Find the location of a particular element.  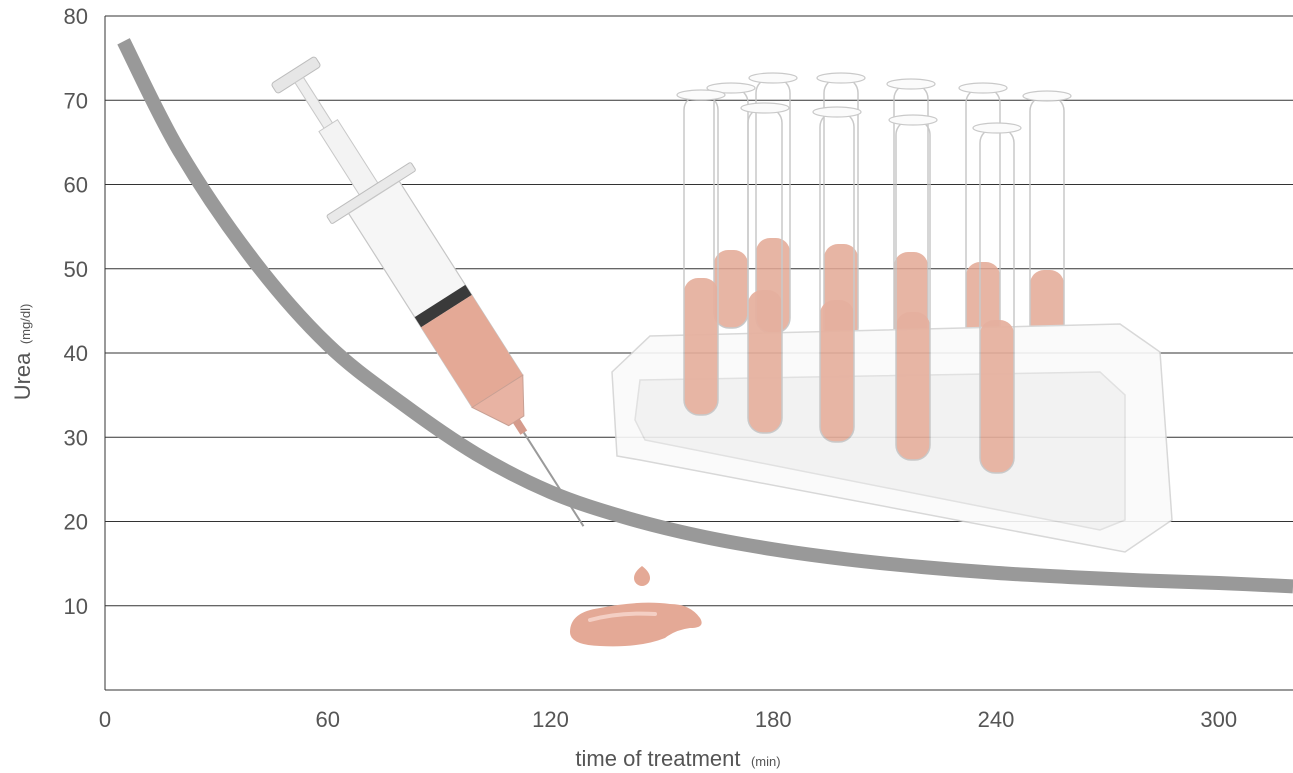

y-tick-label: 40 is located at coordinates (76, 353).